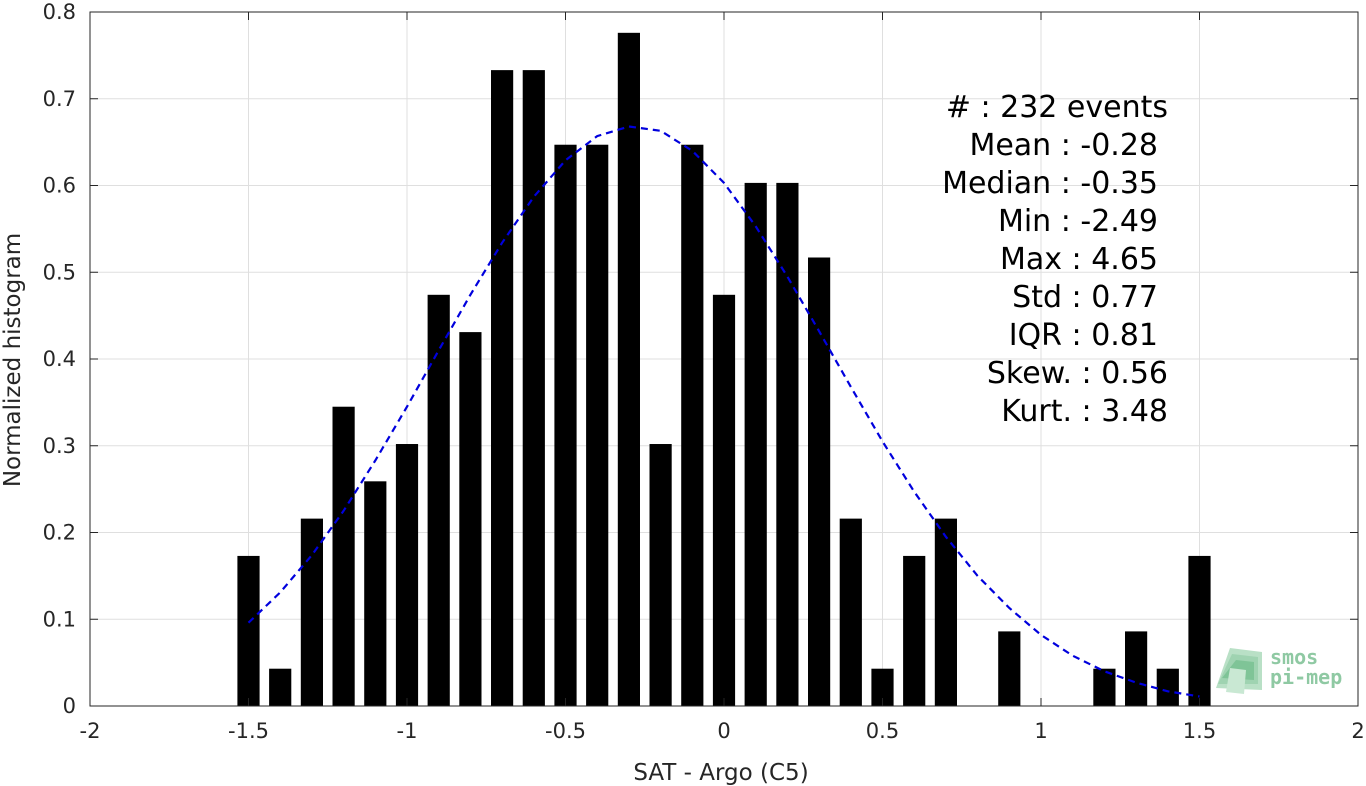 Image resolution: width=1366 pixels, height=786 pixels. I want to click on x-tick-label: -1.5, so click(248, 731).